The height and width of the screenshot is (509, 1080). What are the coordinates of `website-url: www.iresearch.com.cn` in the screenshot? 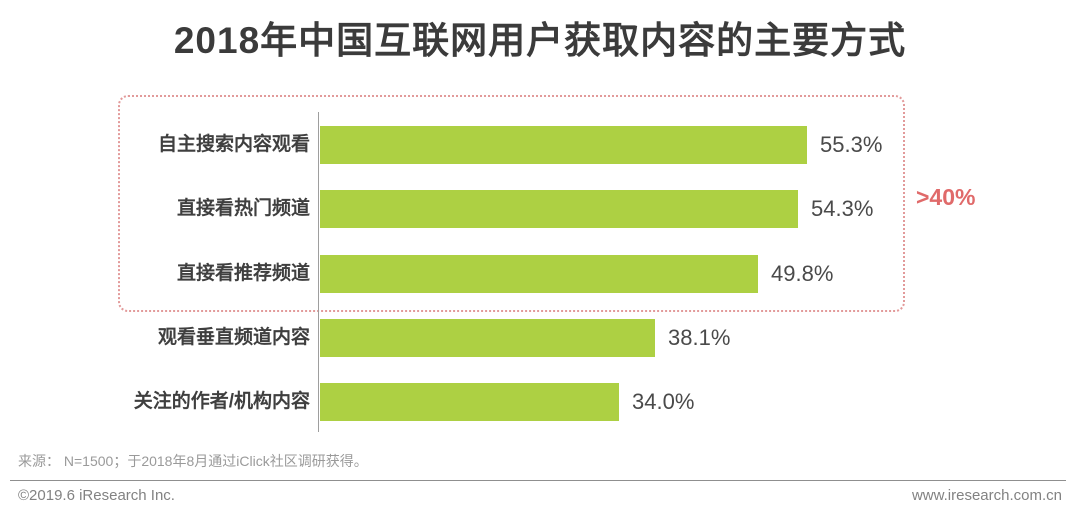 It's located at (986, 495).